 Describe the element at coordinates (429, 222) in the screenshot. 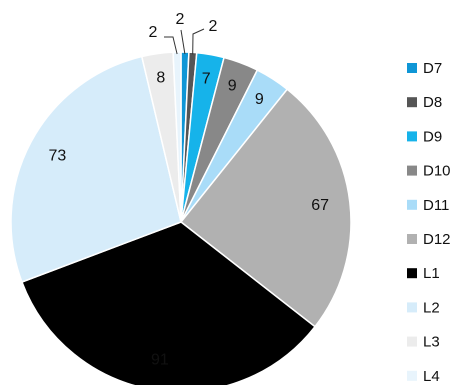

I see `legend: D7 D8 D9 D10 D11 D12 L1 L2 L3 L4` at that location.